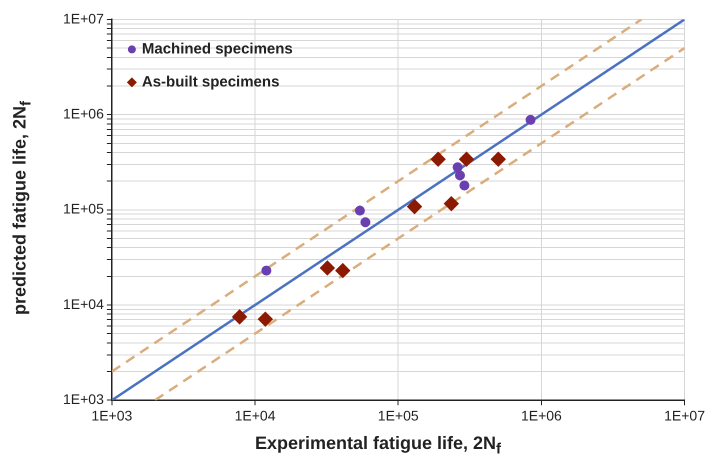 Image resolution: width=726 pixels, height=473 pixels. I want to click on x-axis-title: Experimental fatigue life, 2N$_{f}$, so click(378, 445).